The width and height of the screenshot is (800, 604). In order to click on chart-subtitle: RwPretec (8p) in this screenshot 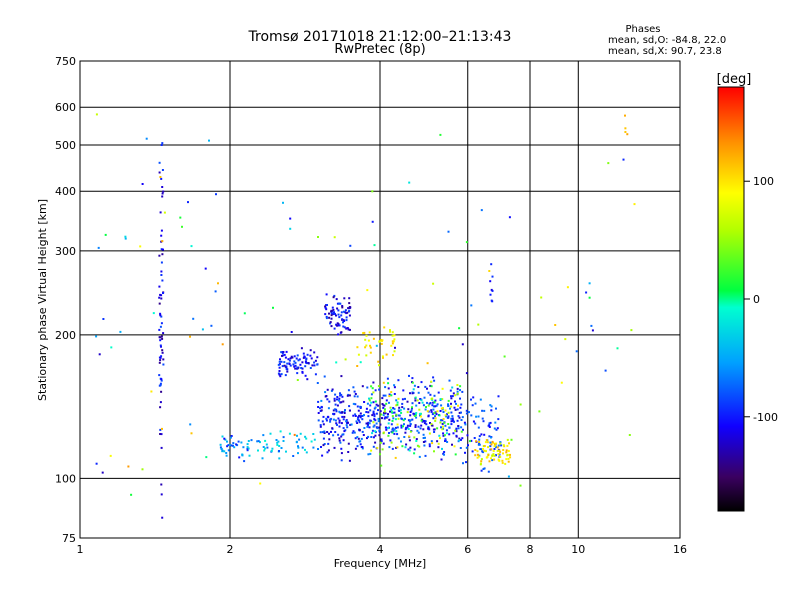, I will do `click(379, 49)`.